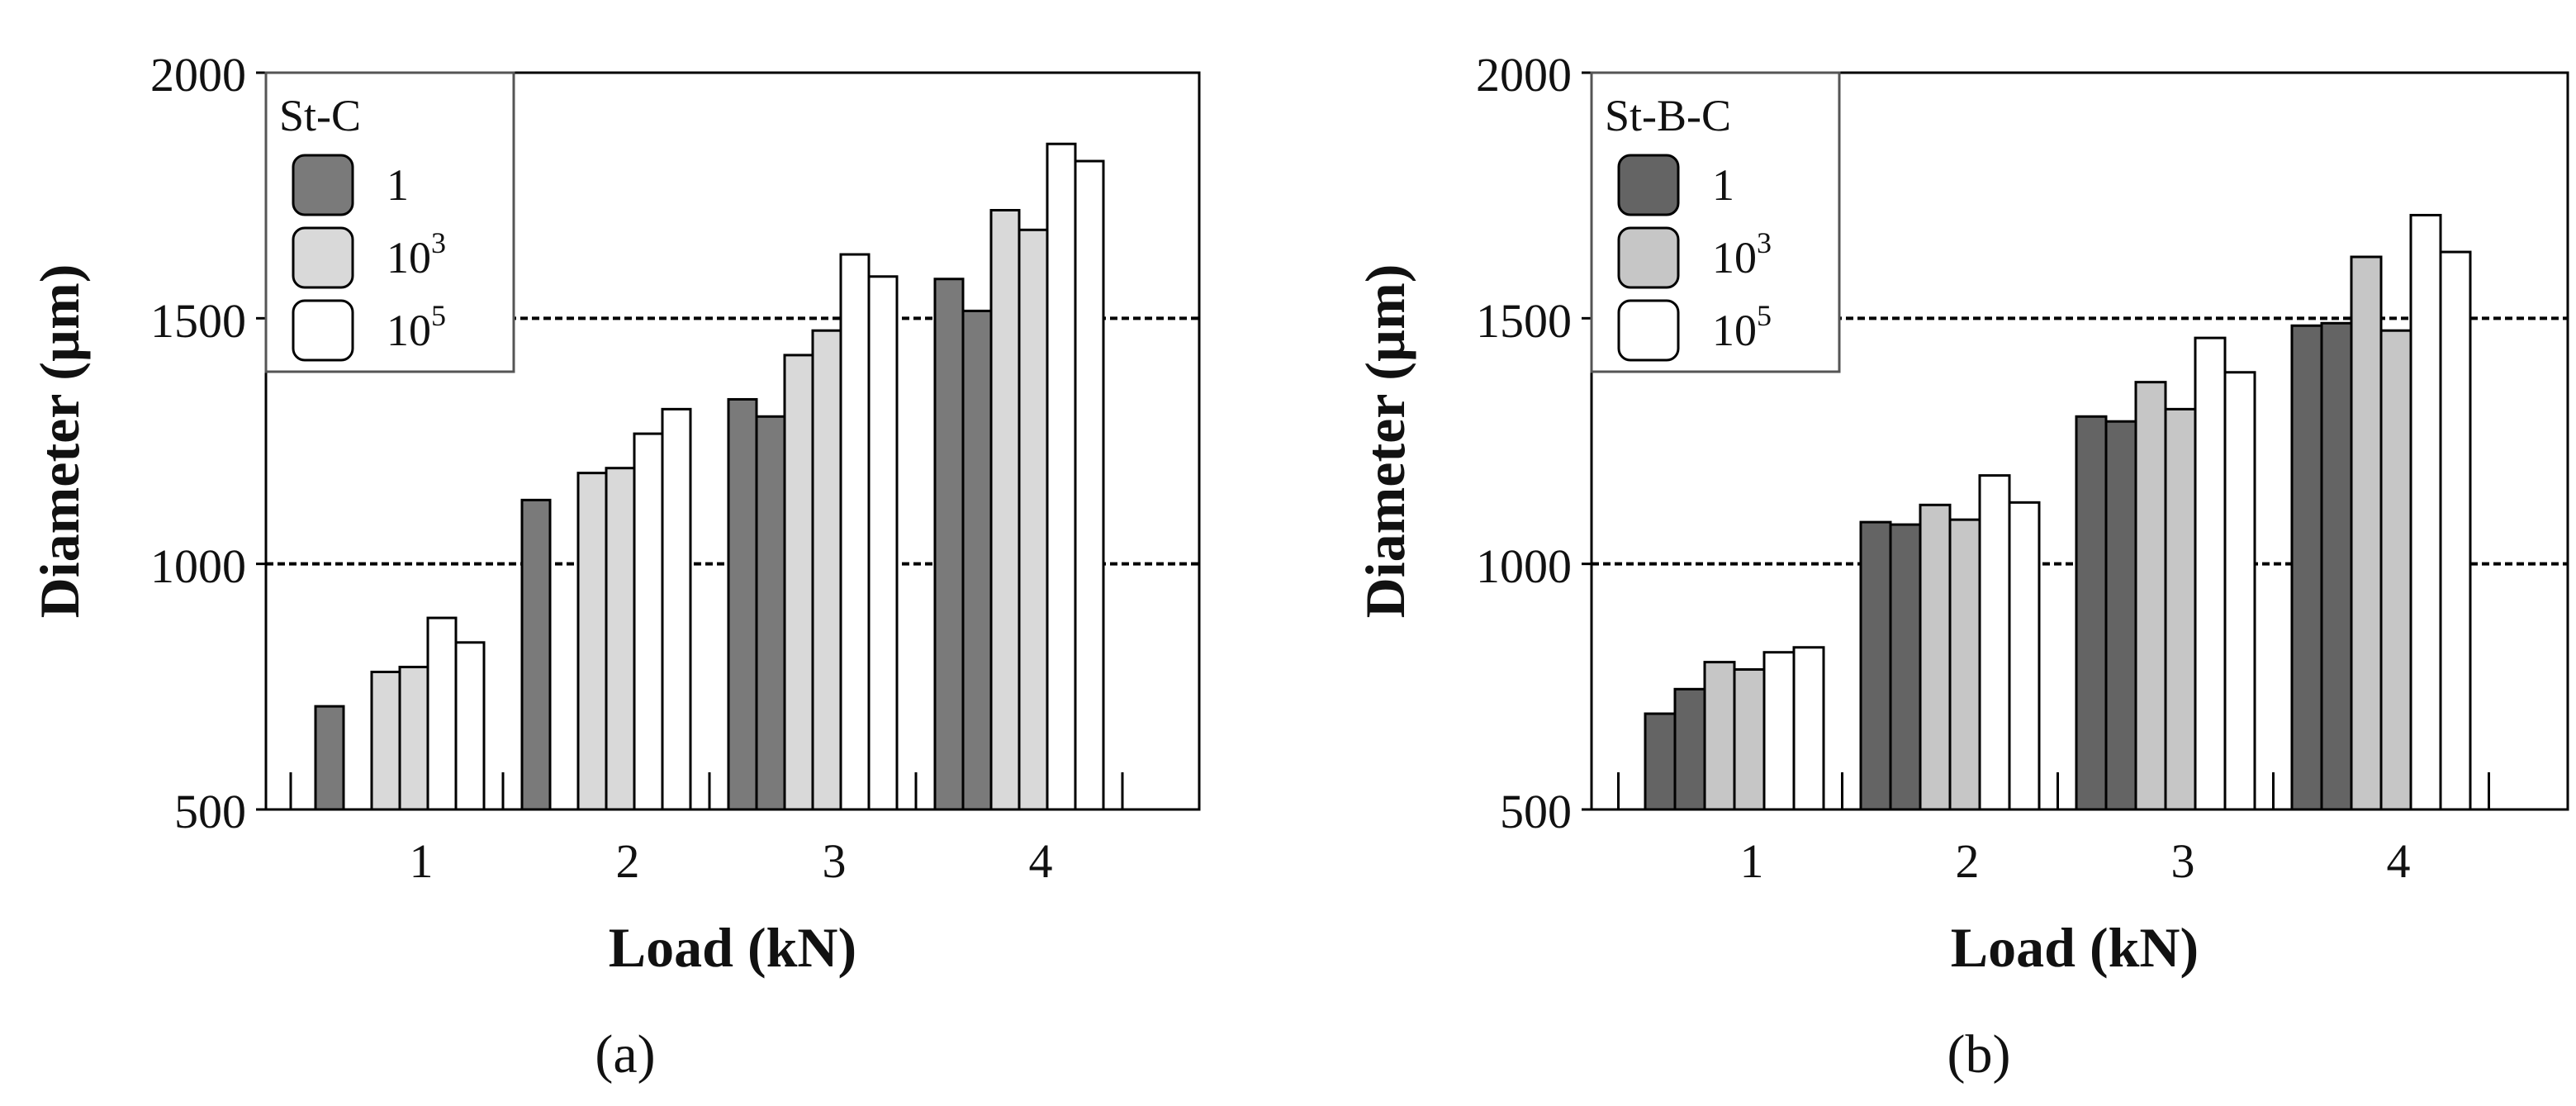  What do you see at coordinates (625, 1054) in the screenshot?
I see `panel-label: (a)` at bounding box center [625, 1054].